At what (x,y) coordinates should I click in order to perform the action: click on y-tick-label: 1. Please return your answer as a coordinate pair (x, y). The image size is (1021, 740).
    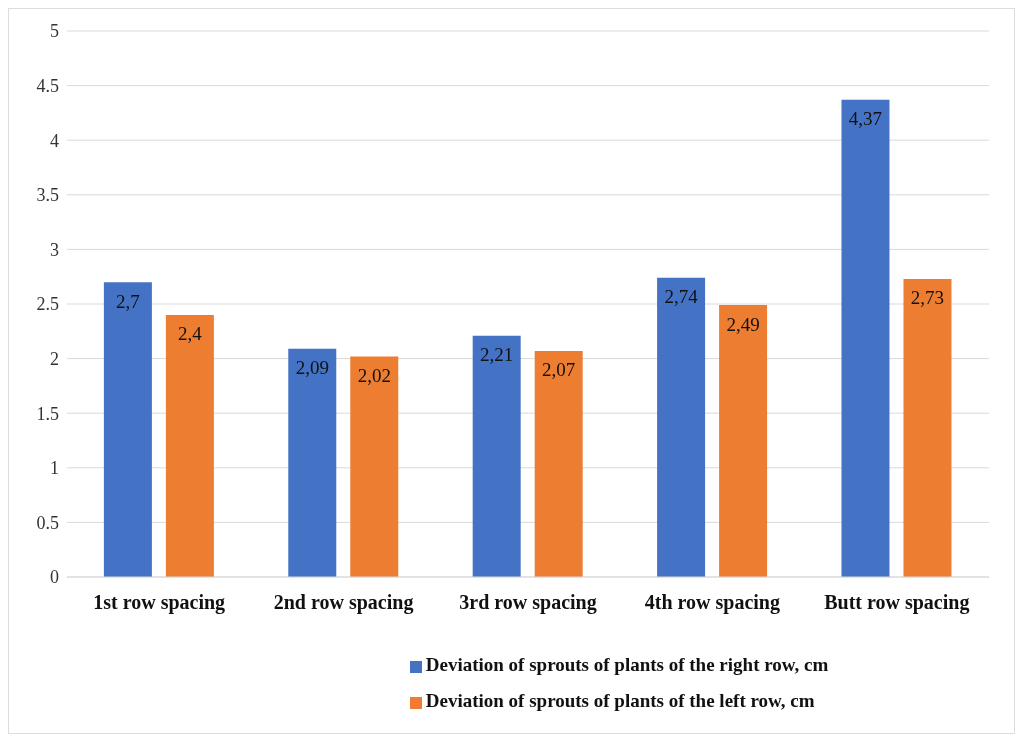
    Looking at the image, I should click on (54, 468).